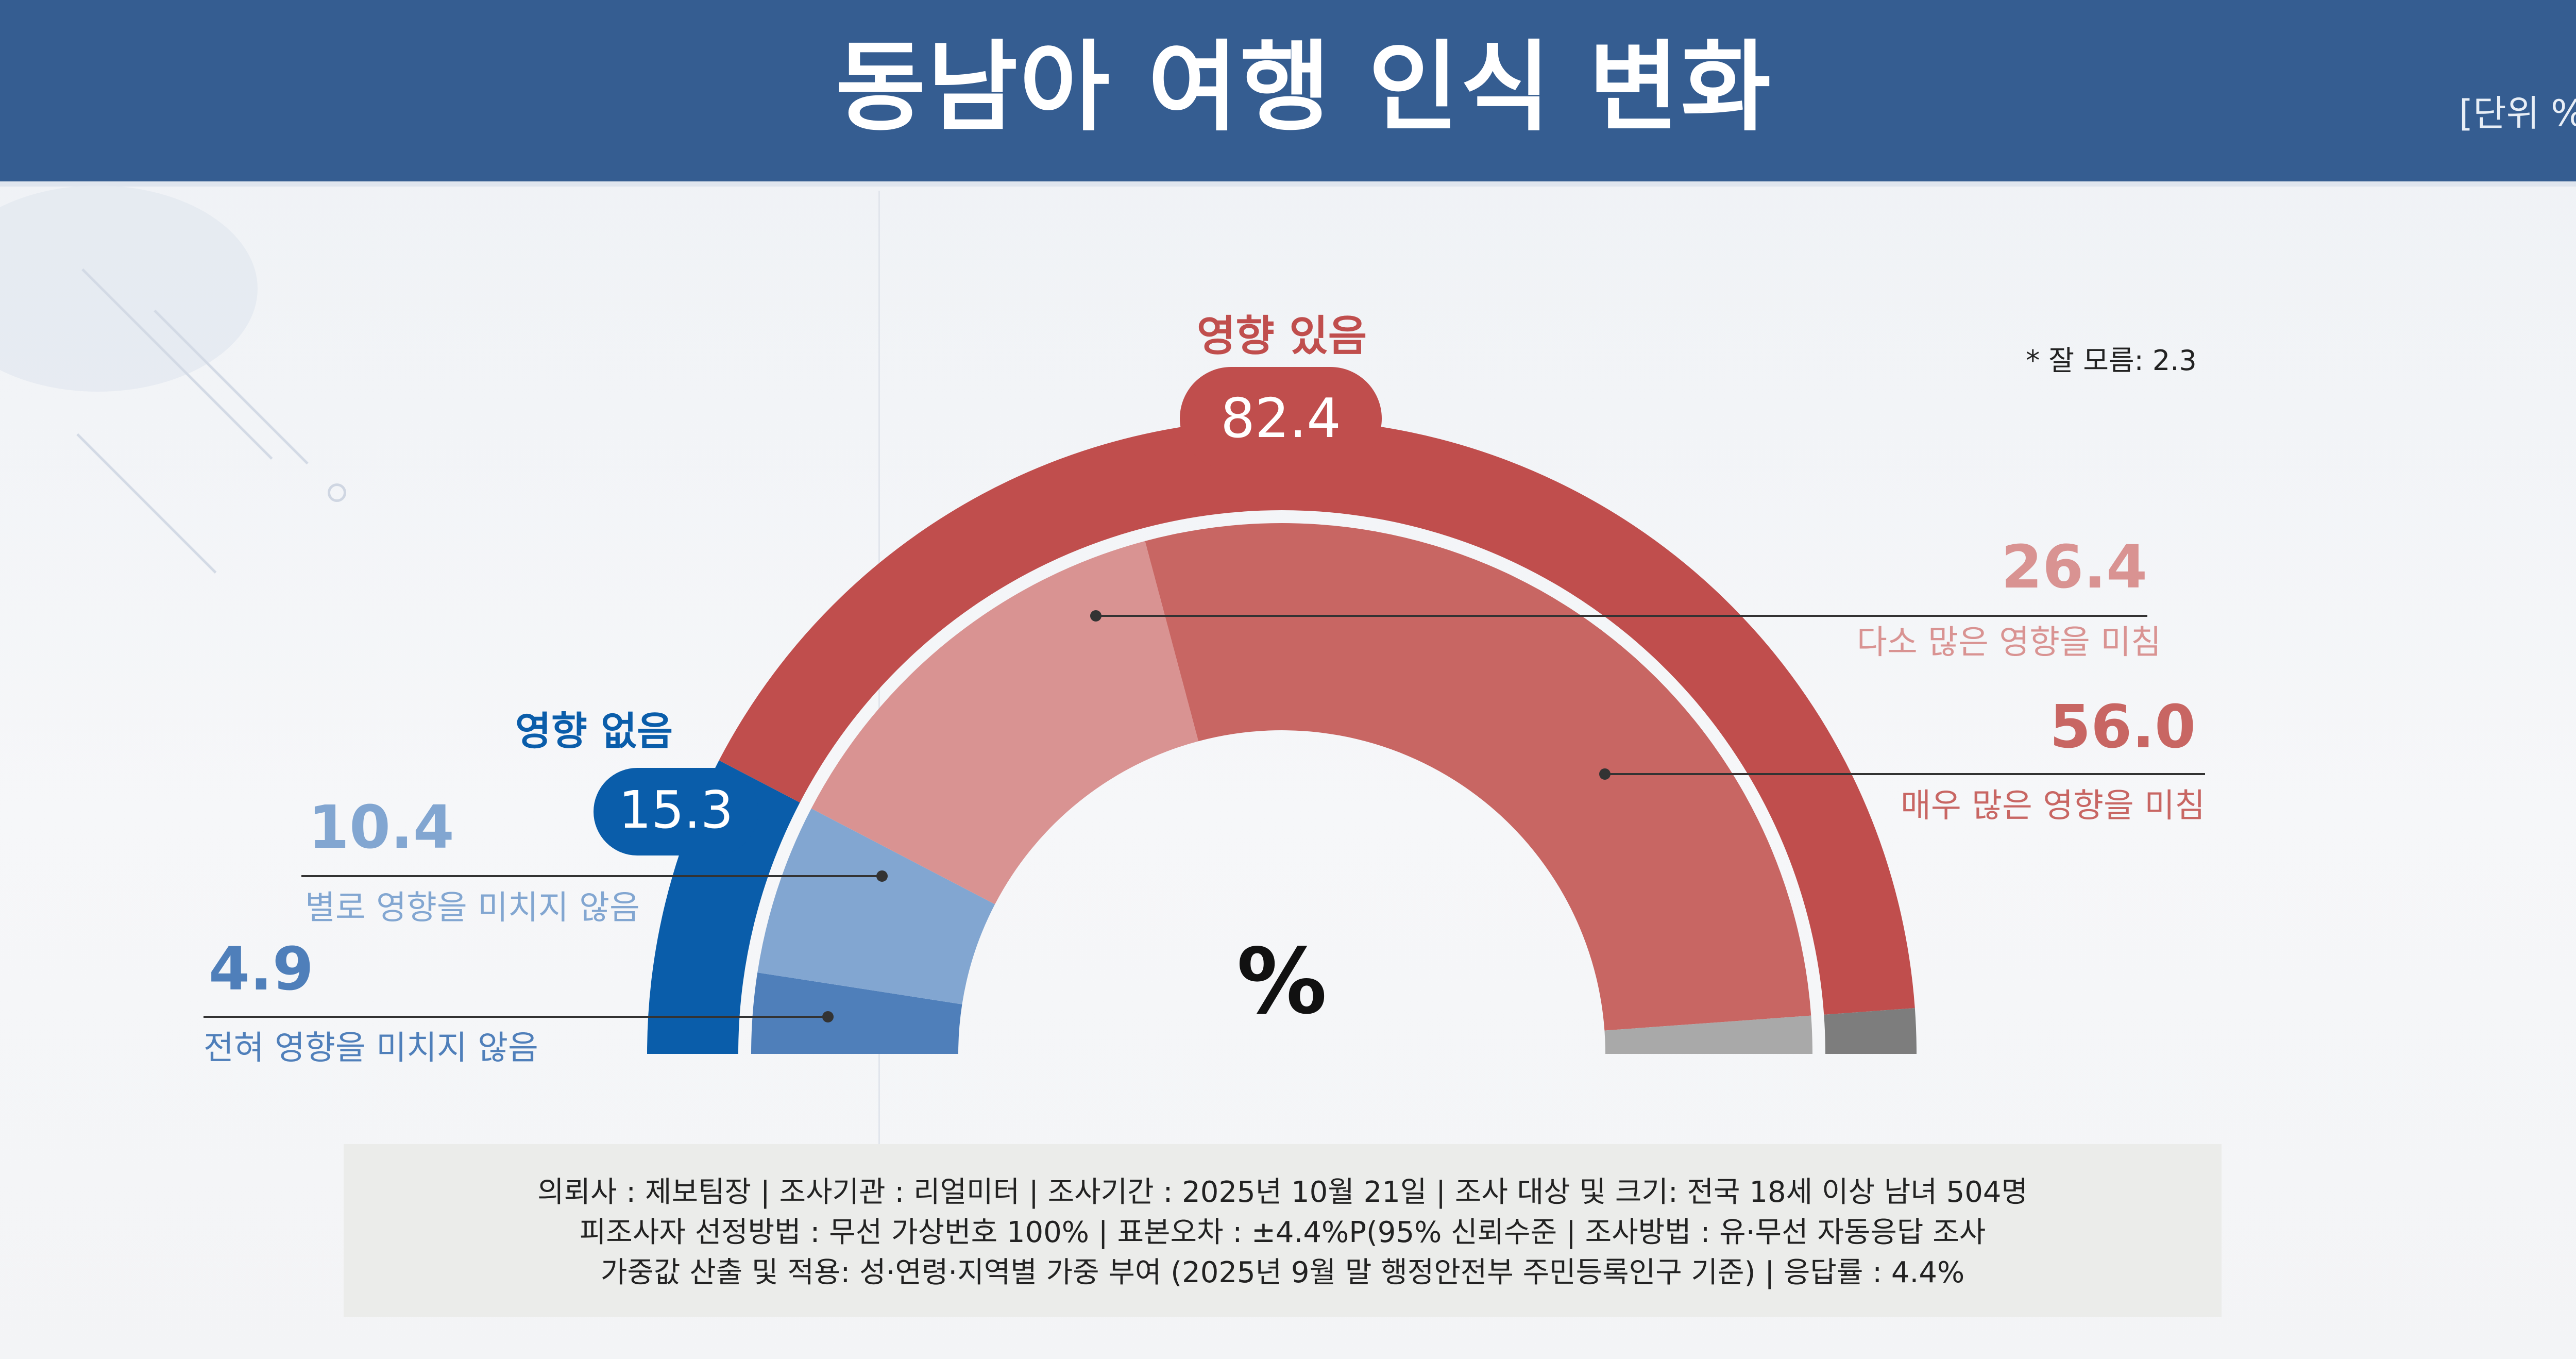 The image size is (2576, 1359). I want to click on leader-dot-somewhat, so click(1095, 616).